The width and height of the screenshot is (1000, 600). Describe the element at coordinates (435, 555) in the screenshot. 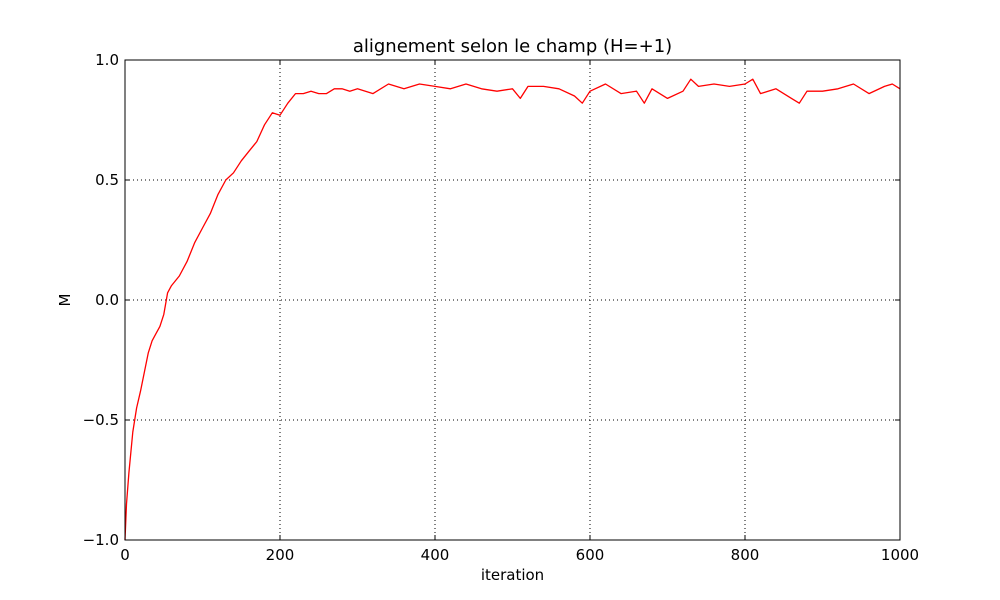

I see `x-tick-label: 400` at that location.